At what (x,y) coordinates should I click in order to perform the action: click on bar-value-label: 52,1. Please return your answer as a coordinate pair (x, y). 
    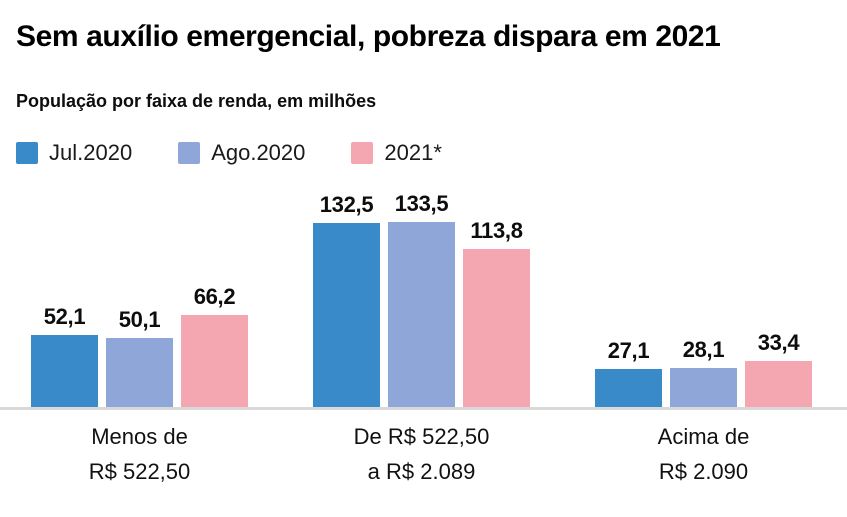
    Looking at the image, I should click on (64, 316).